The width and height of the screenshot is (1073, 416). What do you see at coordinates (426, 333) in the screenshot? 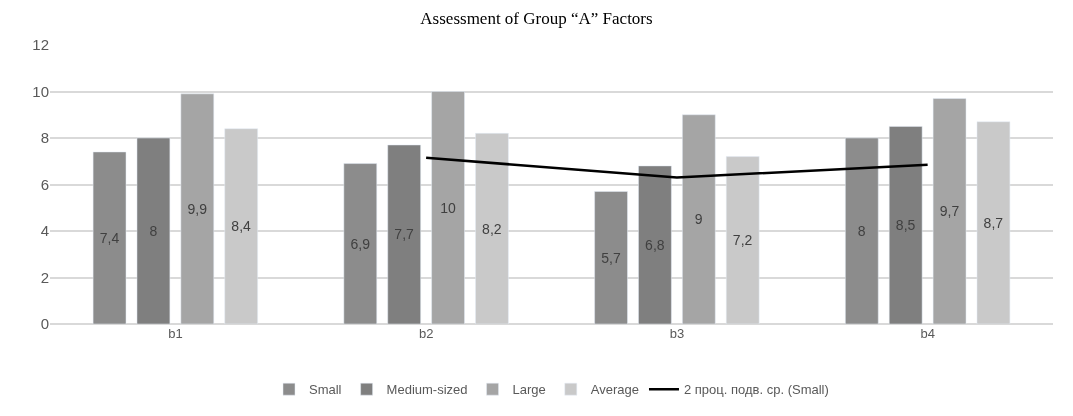
I see `x-tick-label: b2` at bounding box center [426, 333].